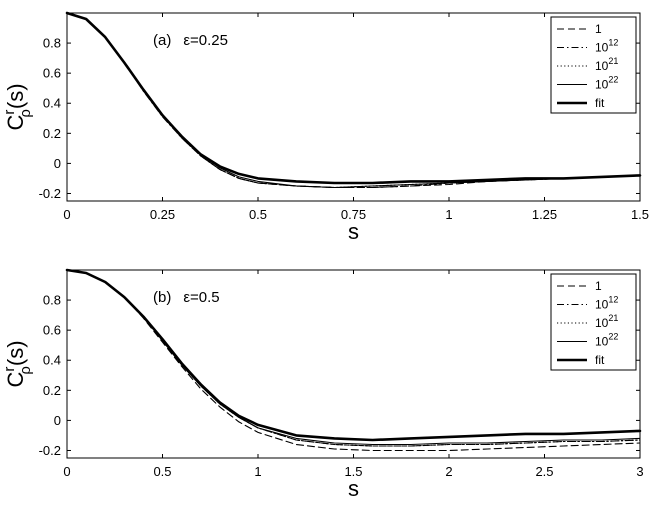 The image size is (654, 505). Describe the element at coordinates (544, 471) in the screenshot. I see `chart-b-xtick-label: 2.5` at that location.